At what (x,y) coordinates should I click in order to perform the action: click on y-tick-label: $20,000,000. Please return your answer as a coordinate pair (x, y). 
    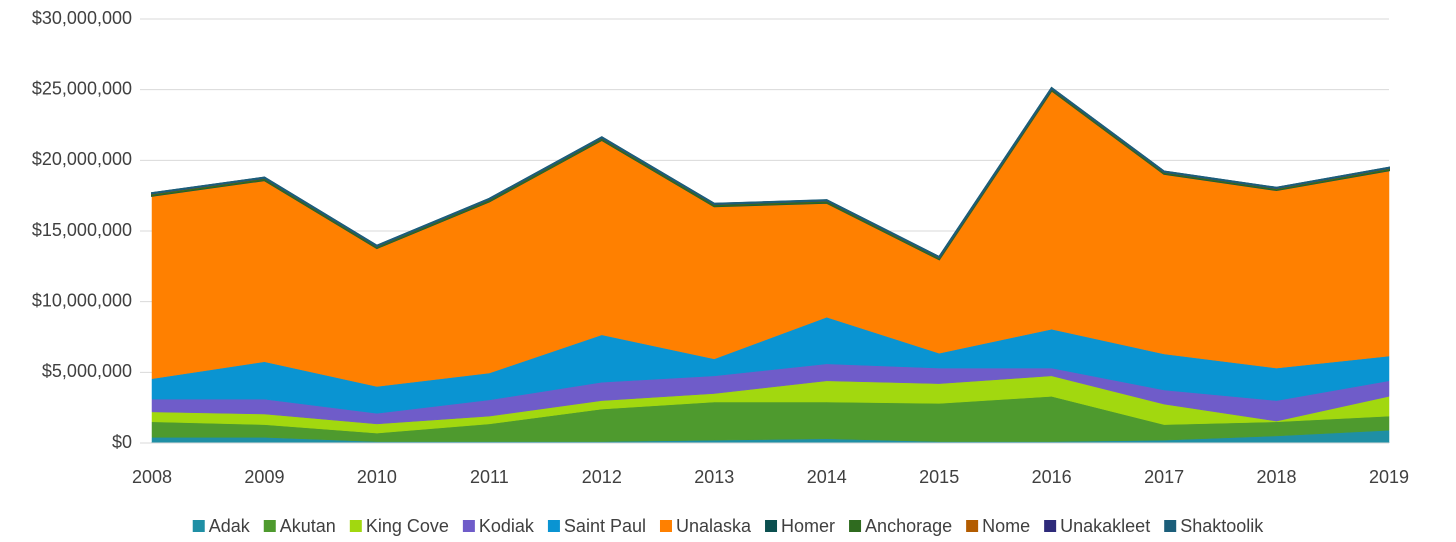
    Looking at the image, I should click on (82, 159).